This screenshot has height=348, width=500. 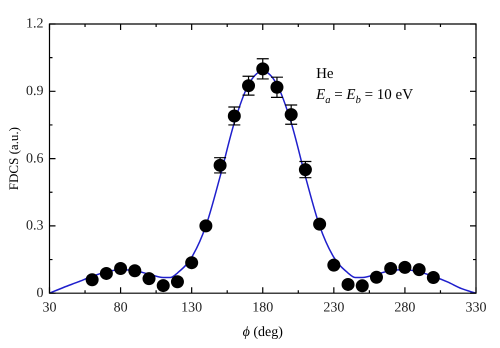 I want to click on y-tick-label: 0.3, so click(x=35, y=226).